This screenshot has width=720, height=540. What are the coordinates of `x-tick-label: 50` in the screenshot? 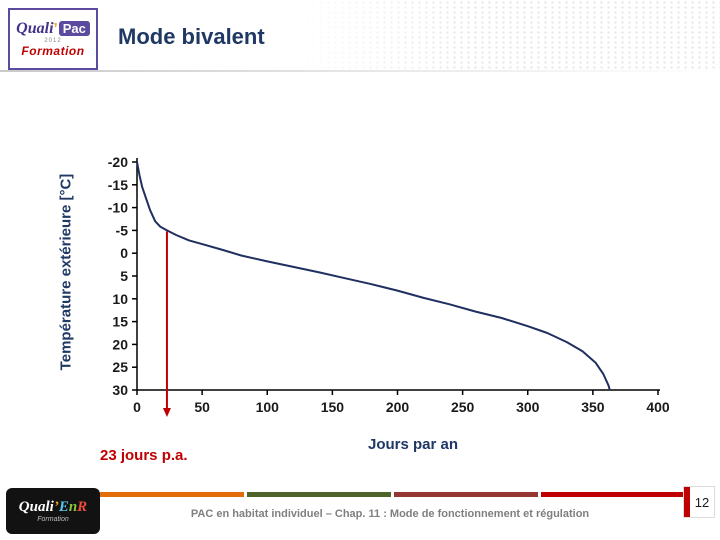 It's located at (202, 407).